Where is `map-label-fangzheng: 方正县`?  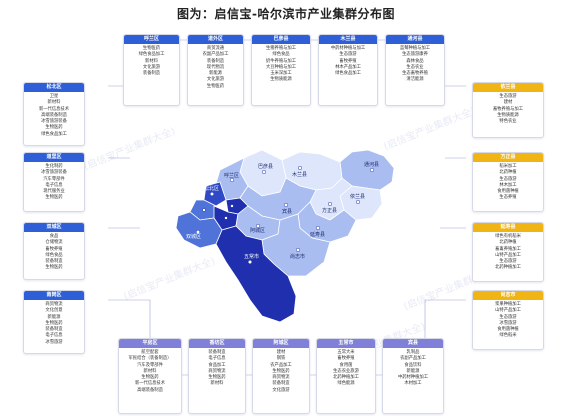 map-label-fangzheng: 方正县 is located at coordinates (329, 210).